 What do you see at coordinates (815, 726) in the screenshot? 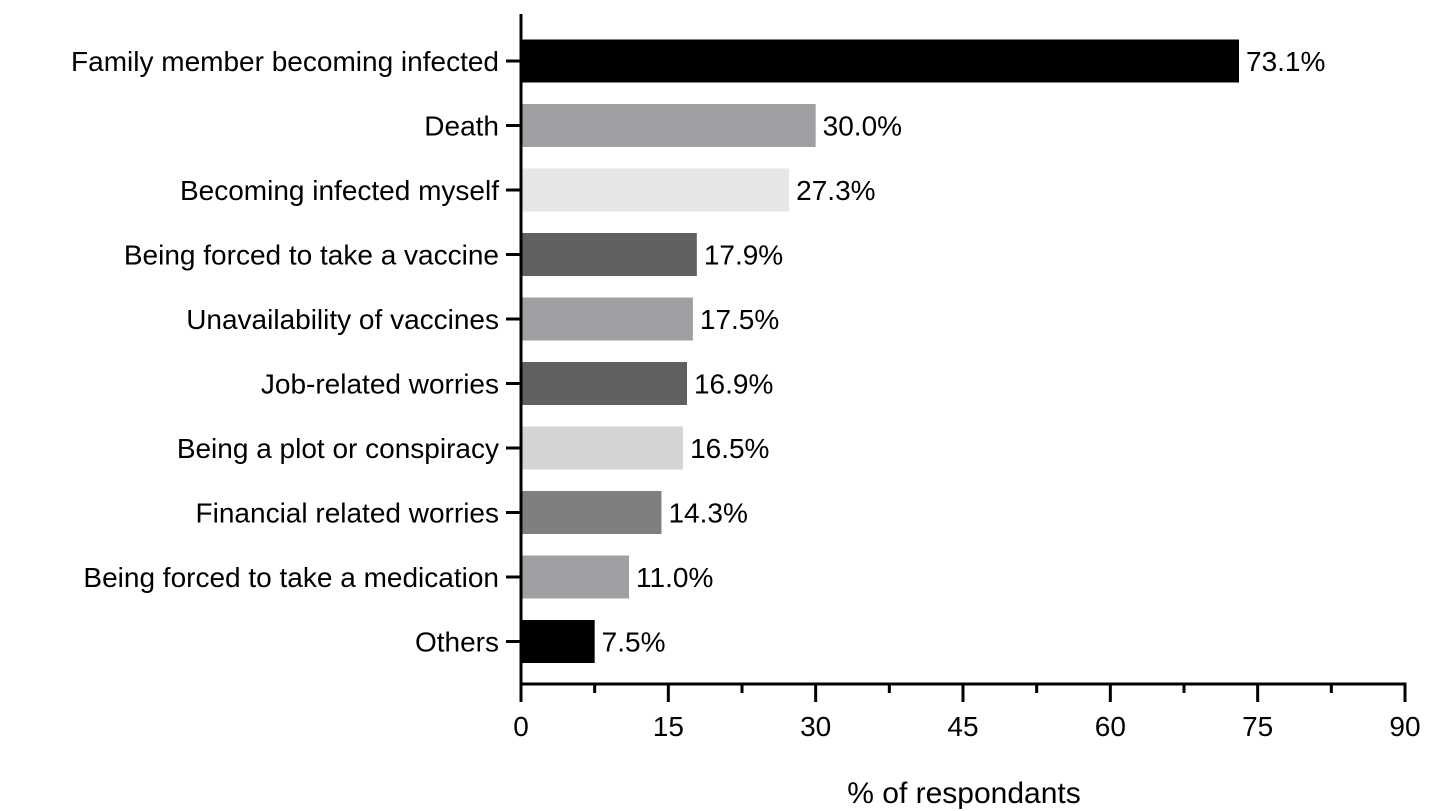
I see `x-tick-label: 30` at bounding box center [815, 726].